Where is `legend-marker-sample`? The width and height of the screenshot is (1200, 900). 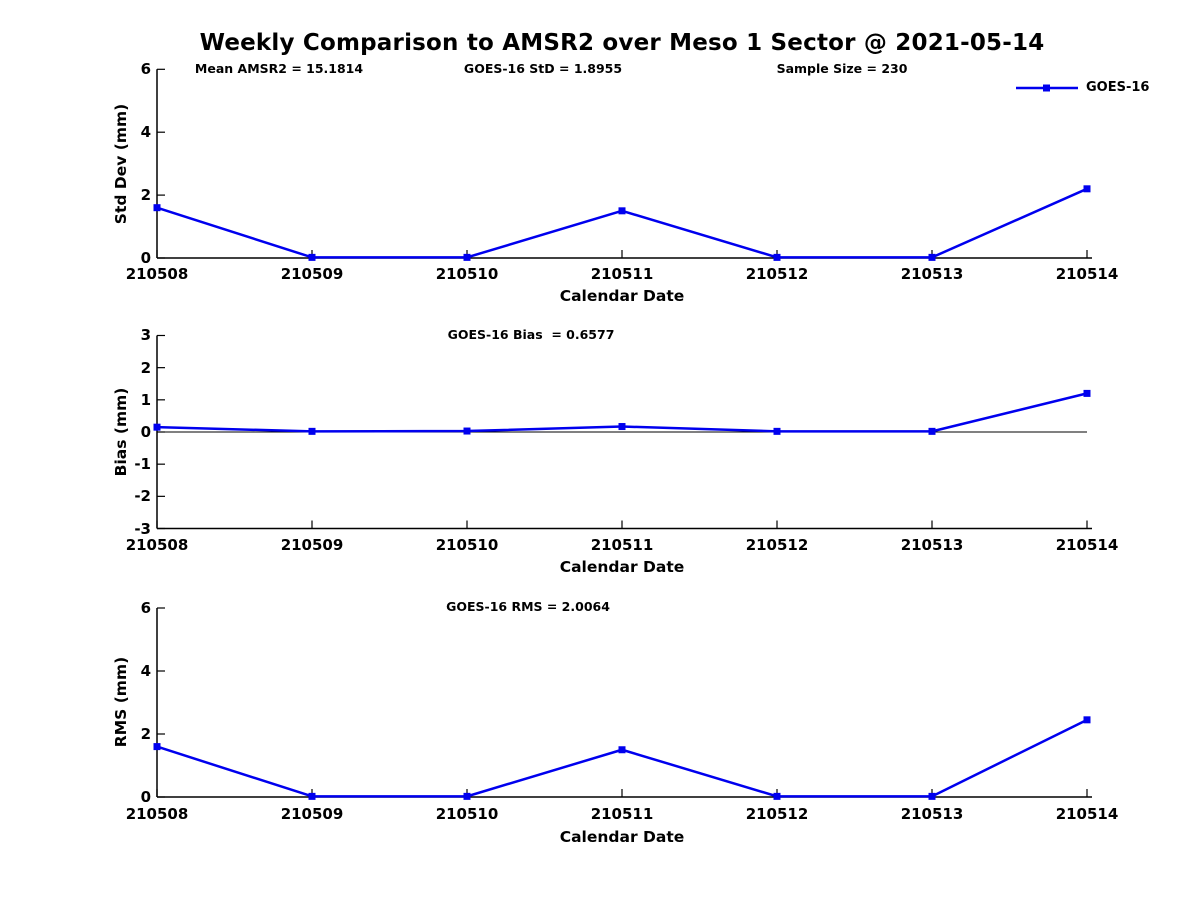 legend-marker-sample is located at coordinates (1046, 88).